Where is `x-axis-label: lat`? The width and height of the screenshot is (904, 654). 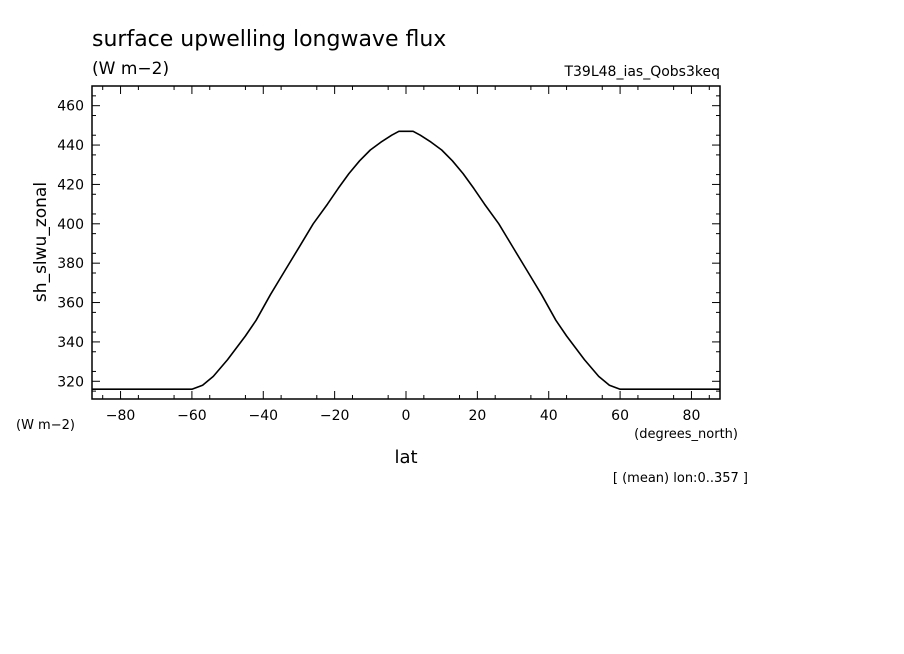 x-axis-label: lat is located at coordinates (405, 457).